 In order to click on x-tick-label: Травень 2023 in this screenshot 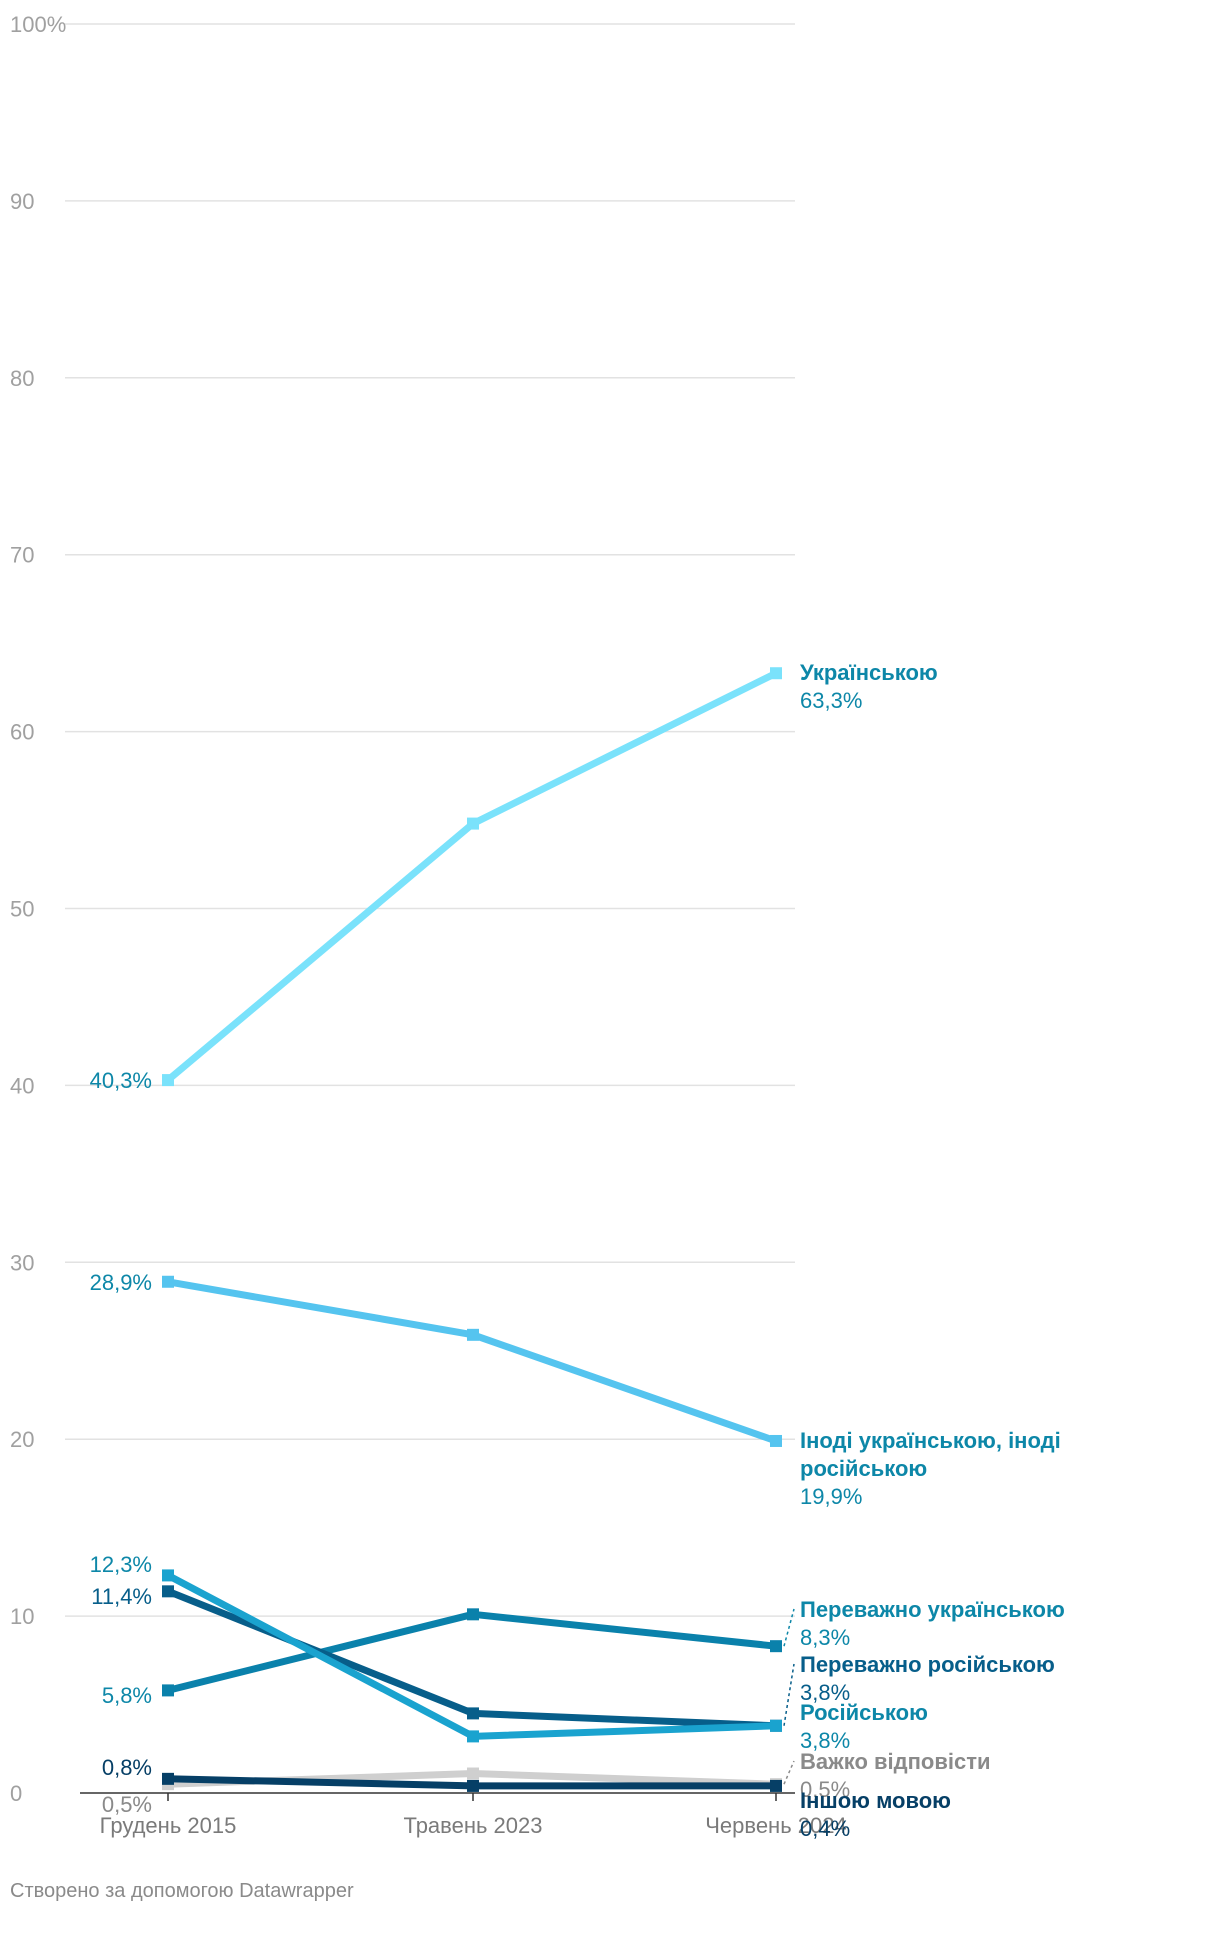, I will do `click(472, 1825)`.